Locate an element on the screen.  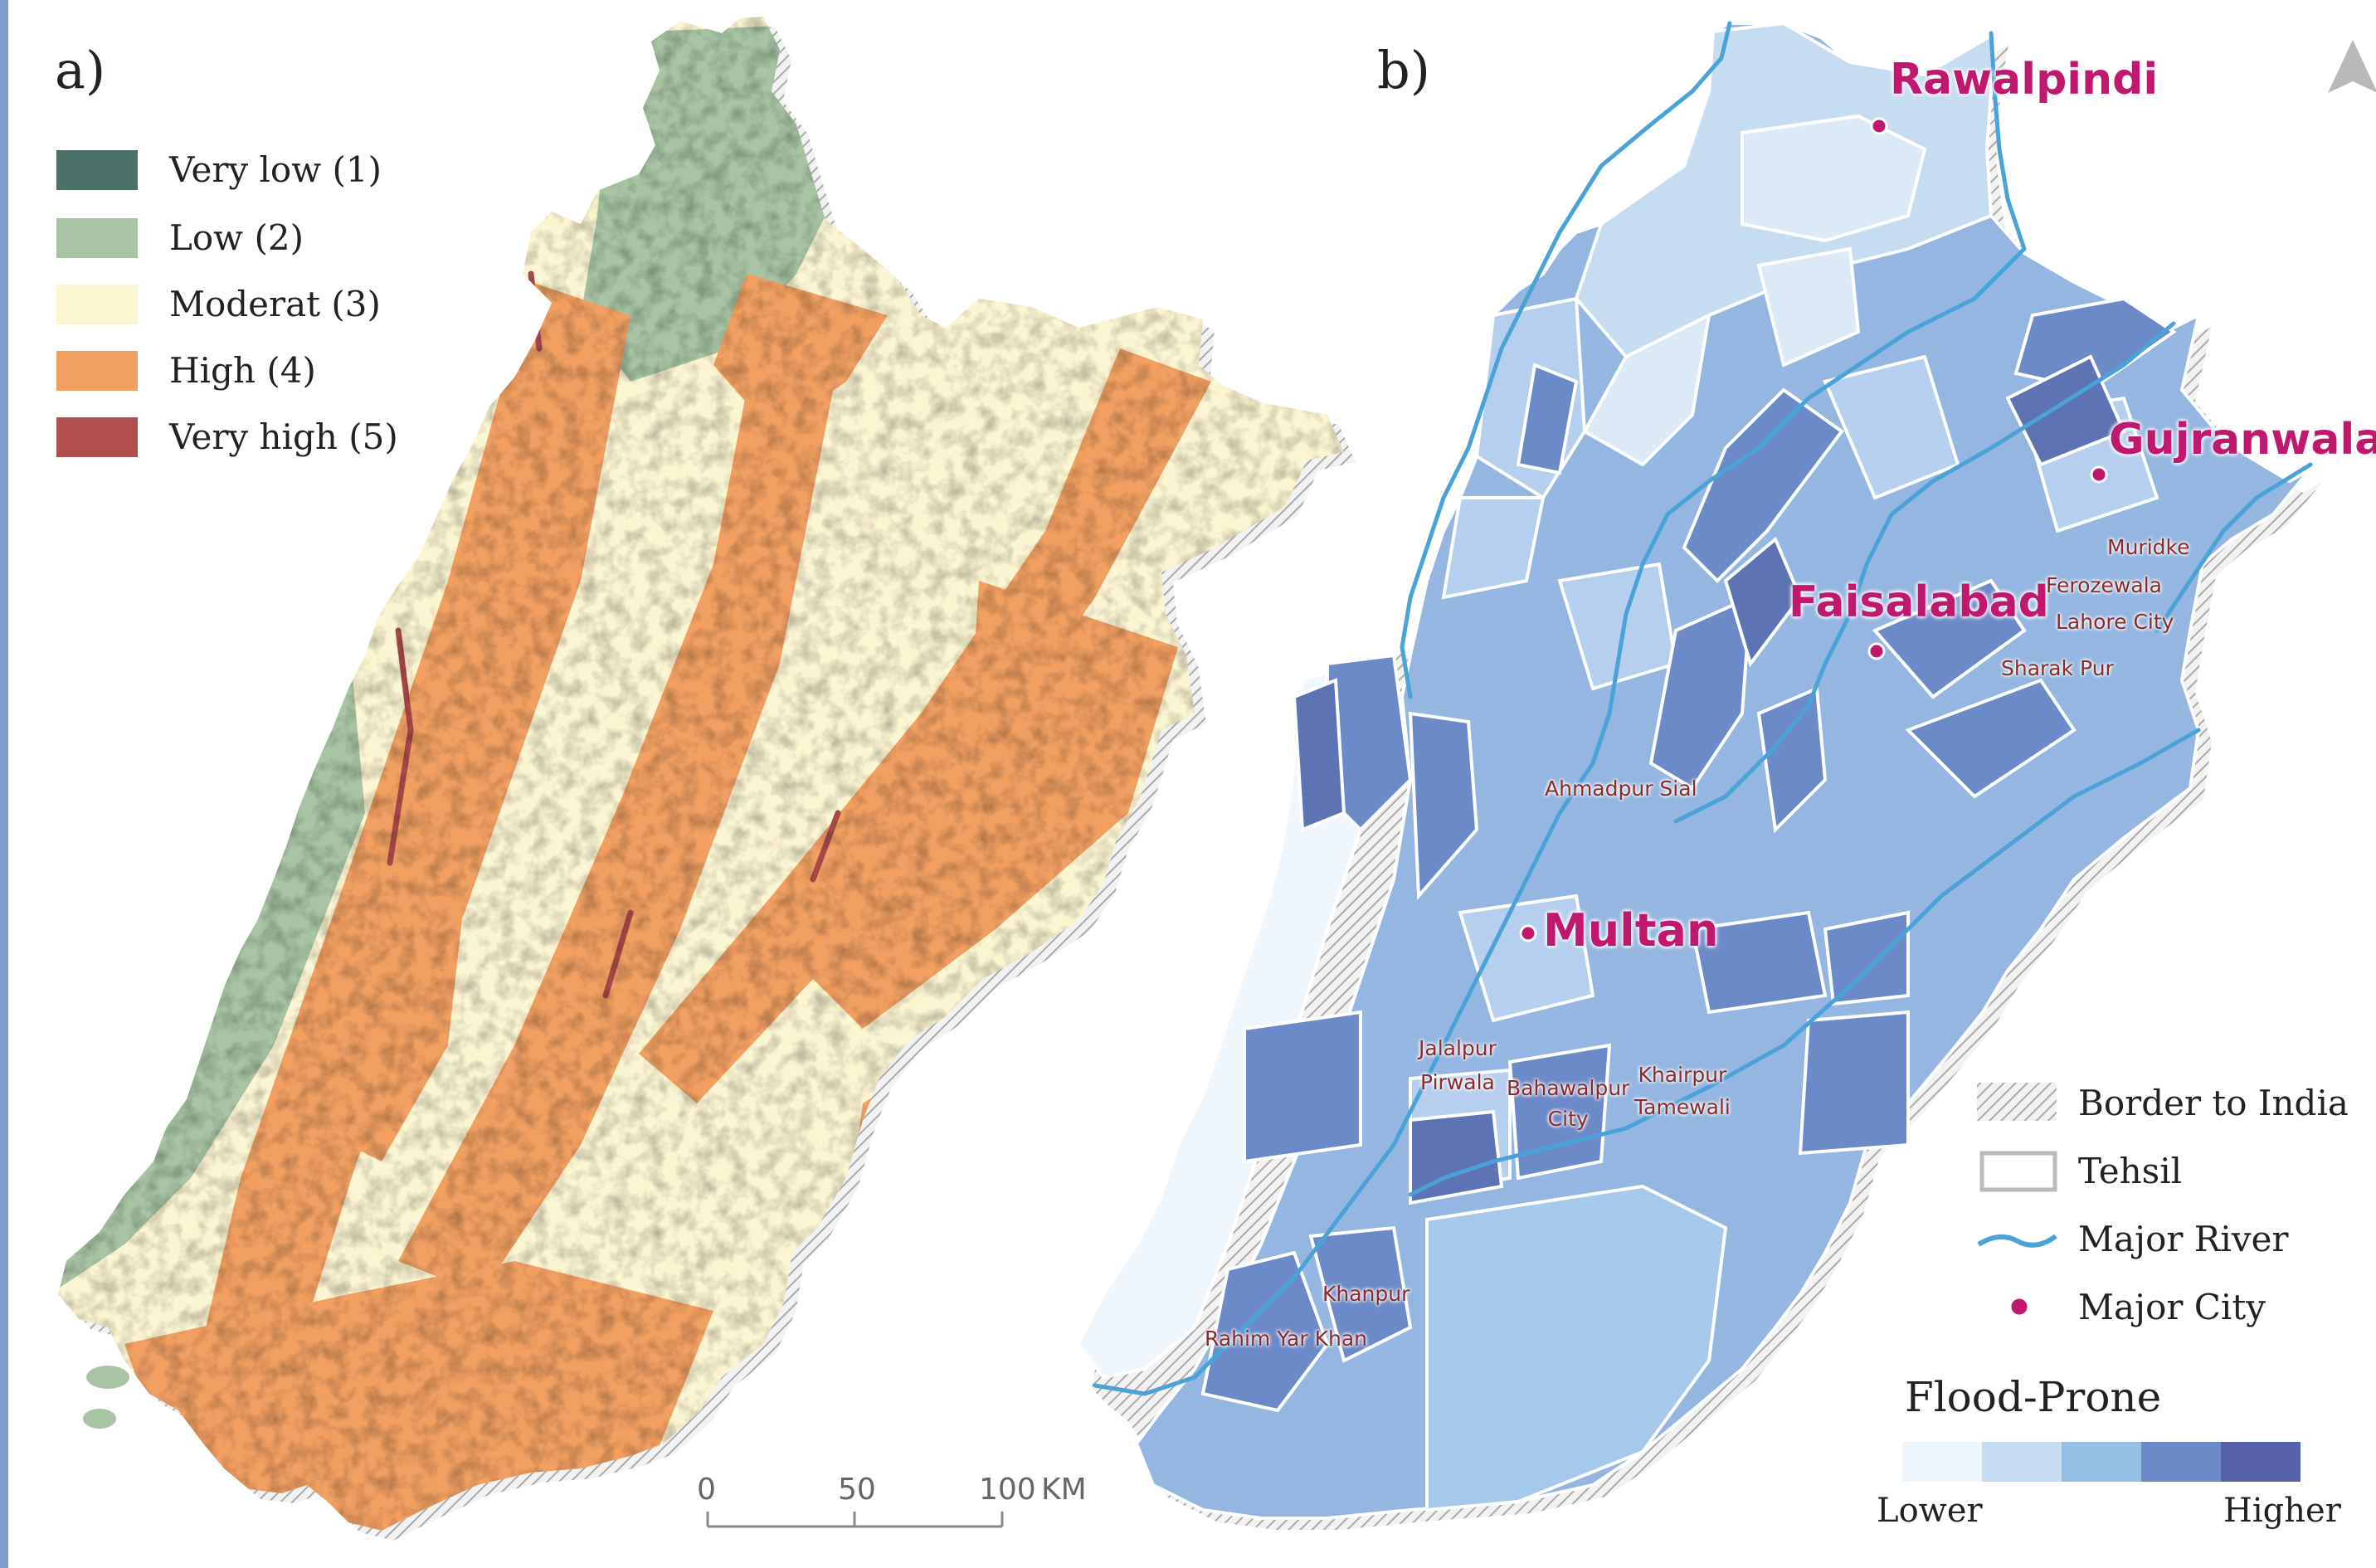
tehsils-north is located at coordinates (1786, 244).